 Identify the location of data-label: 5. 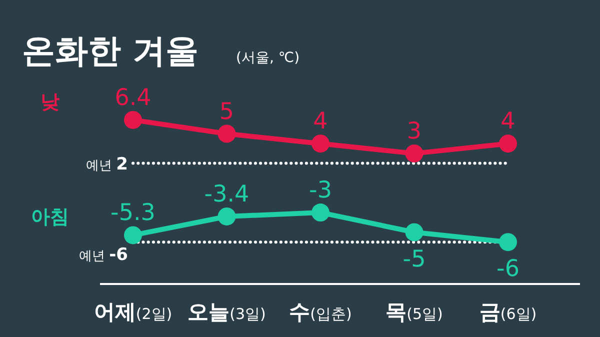
(226, 111).